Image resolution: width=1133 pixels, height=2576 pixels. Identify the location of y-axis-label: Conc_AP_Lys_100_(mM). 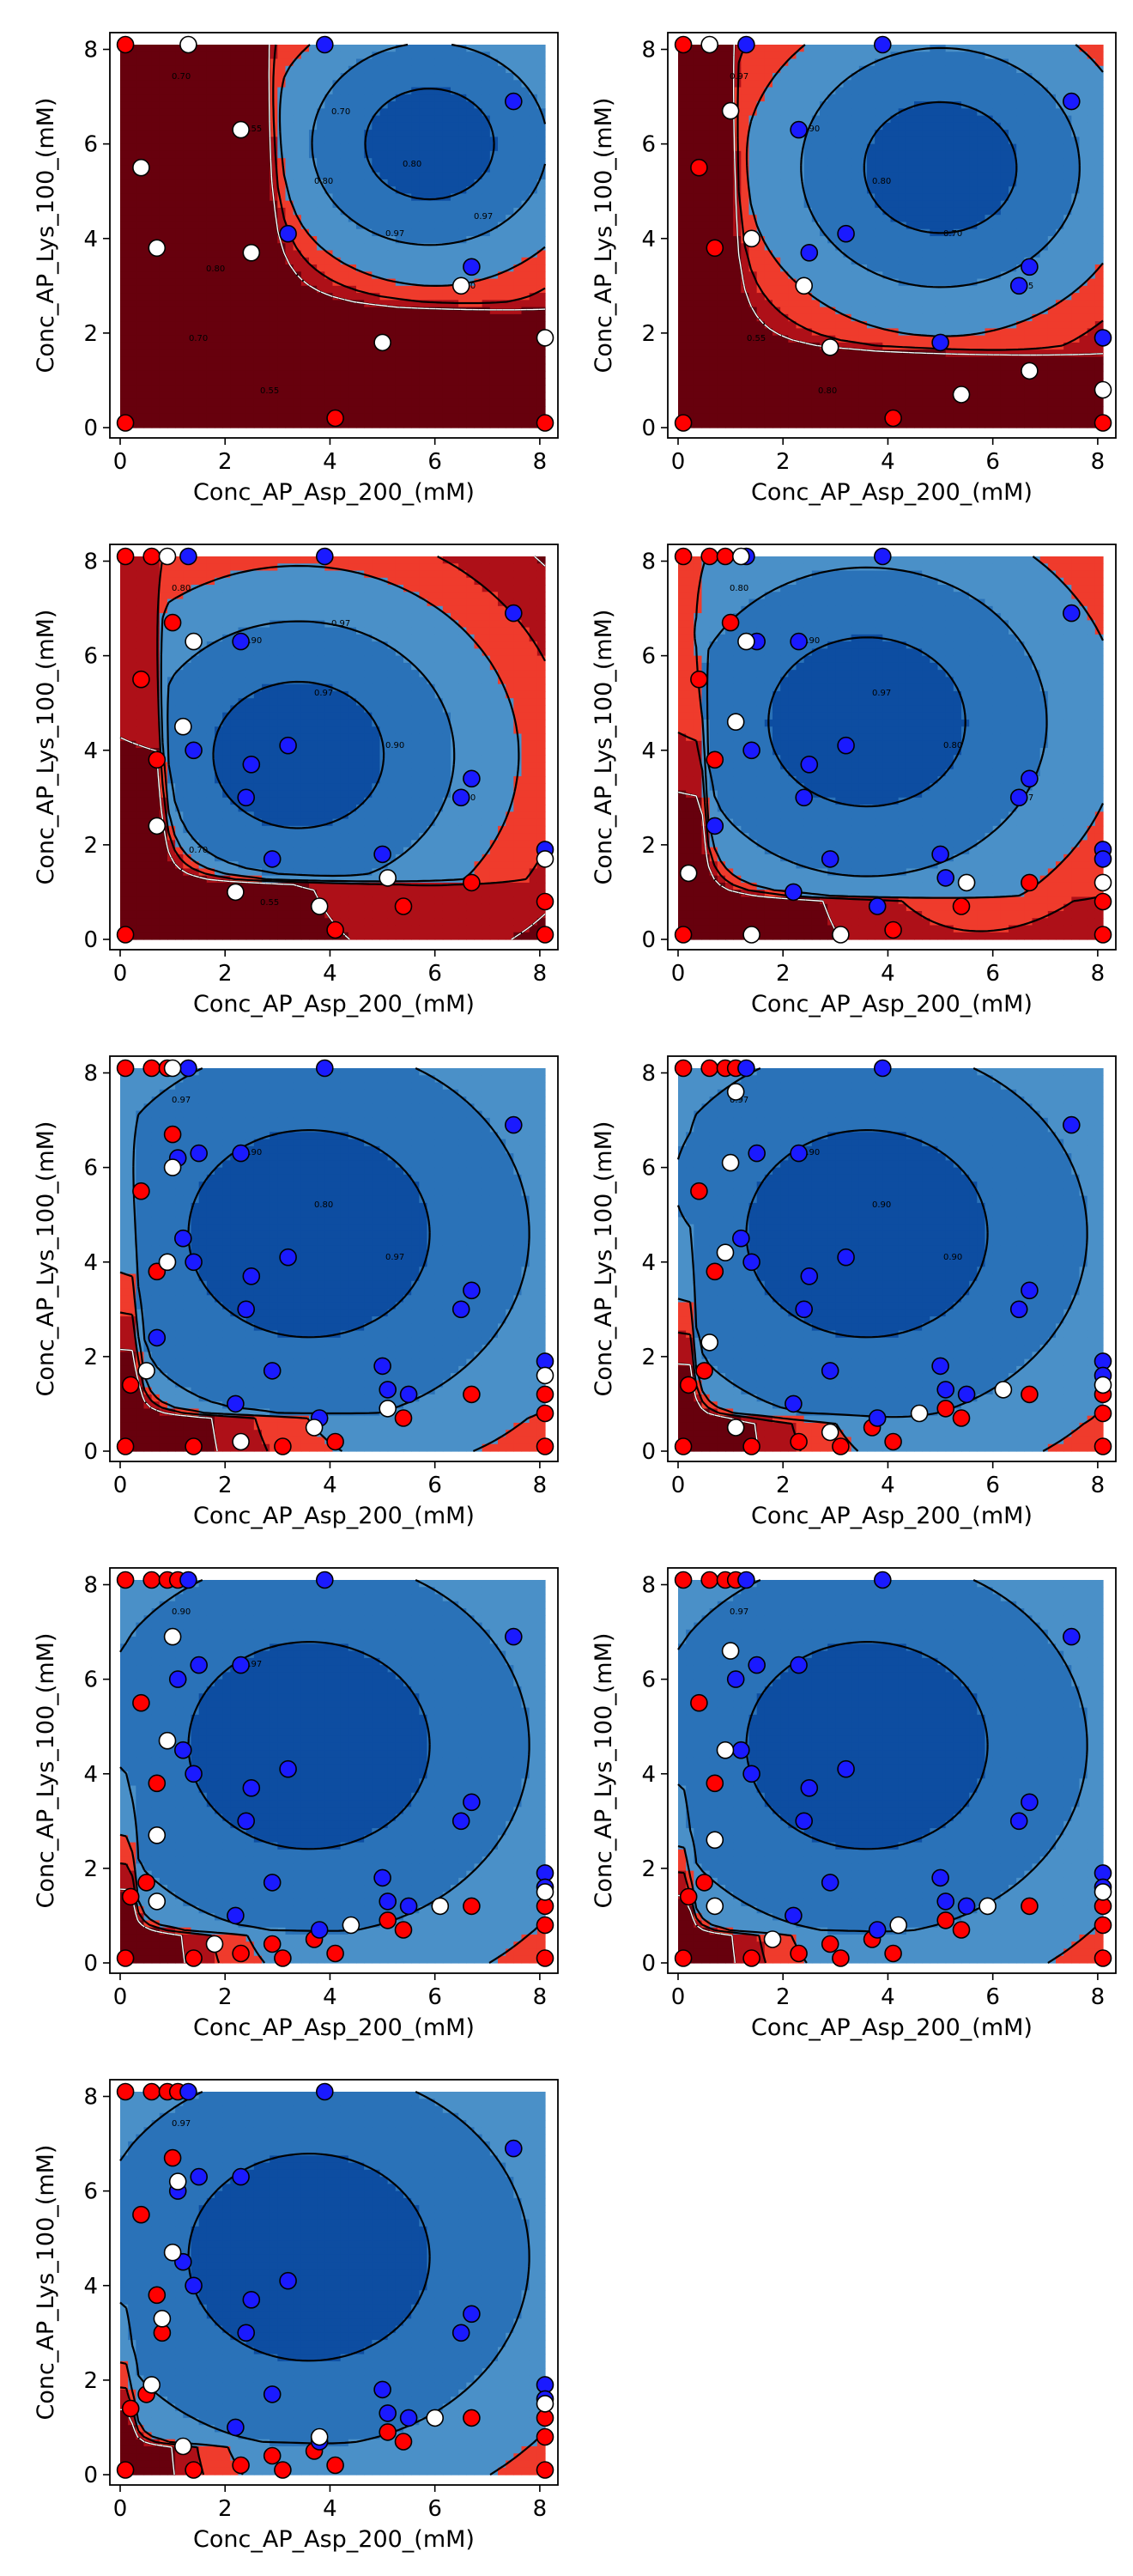
(604, 236).